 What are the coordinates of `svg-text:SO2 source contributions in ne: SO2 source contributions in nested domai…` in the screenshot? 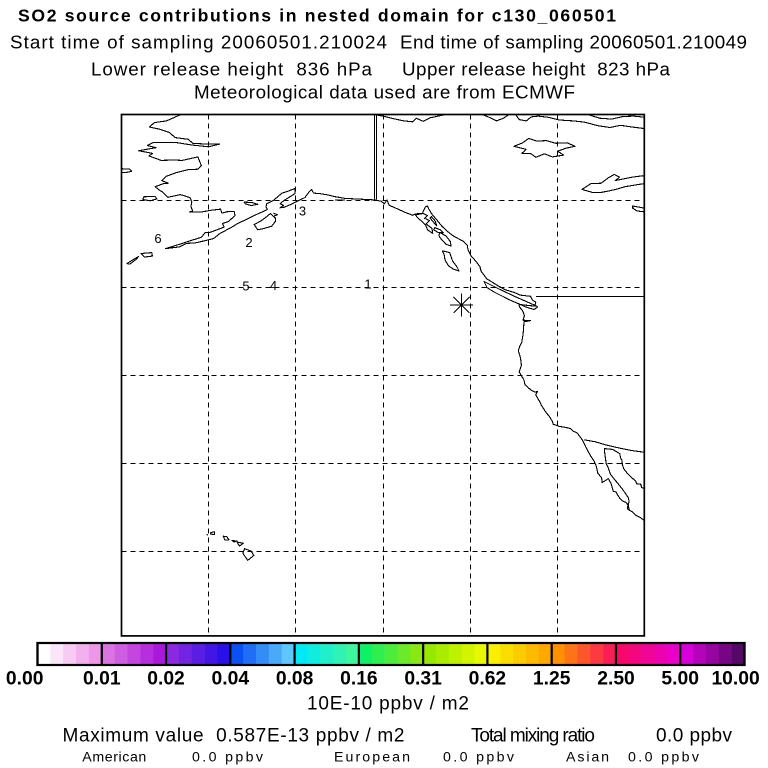 It's located at (317, 16).